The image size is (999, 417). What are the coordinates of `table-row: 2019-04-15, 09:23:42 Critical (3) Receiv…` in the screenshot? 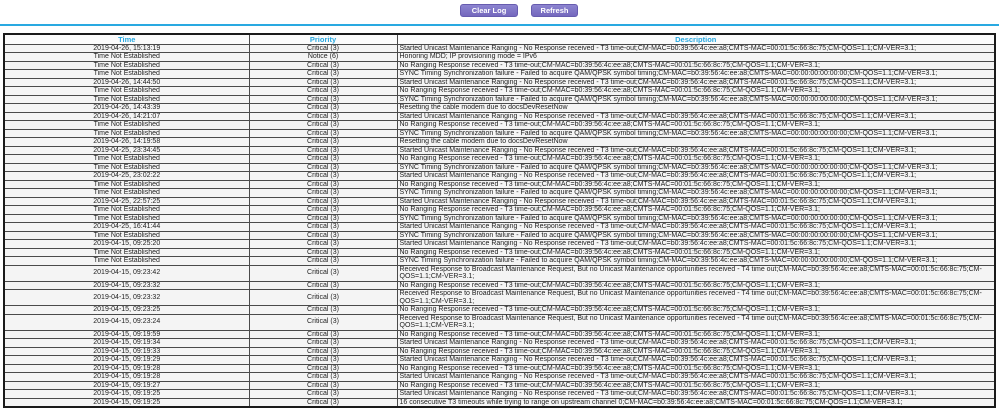 It's located at (499, 273).